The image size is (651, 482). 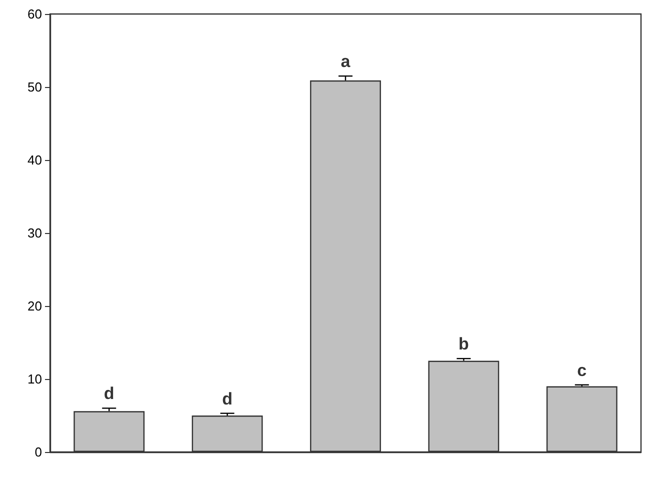 I want to click on y-tick-label: 20, so click(x=35, y=306).